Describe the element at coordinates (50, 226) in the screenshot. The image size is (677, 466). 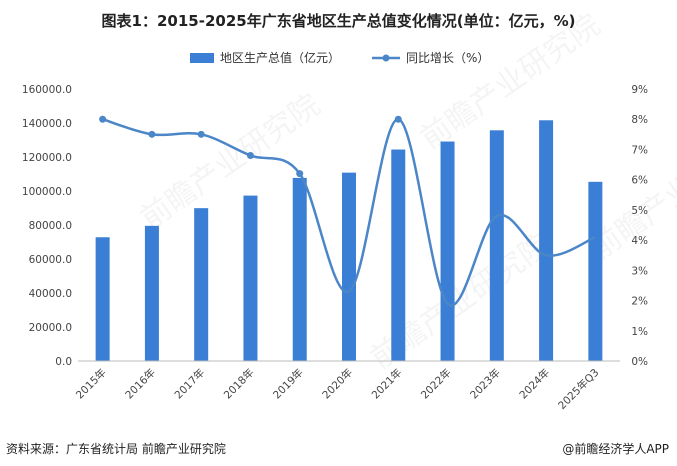
I see `left-tick-label: 80000.0` at that location.